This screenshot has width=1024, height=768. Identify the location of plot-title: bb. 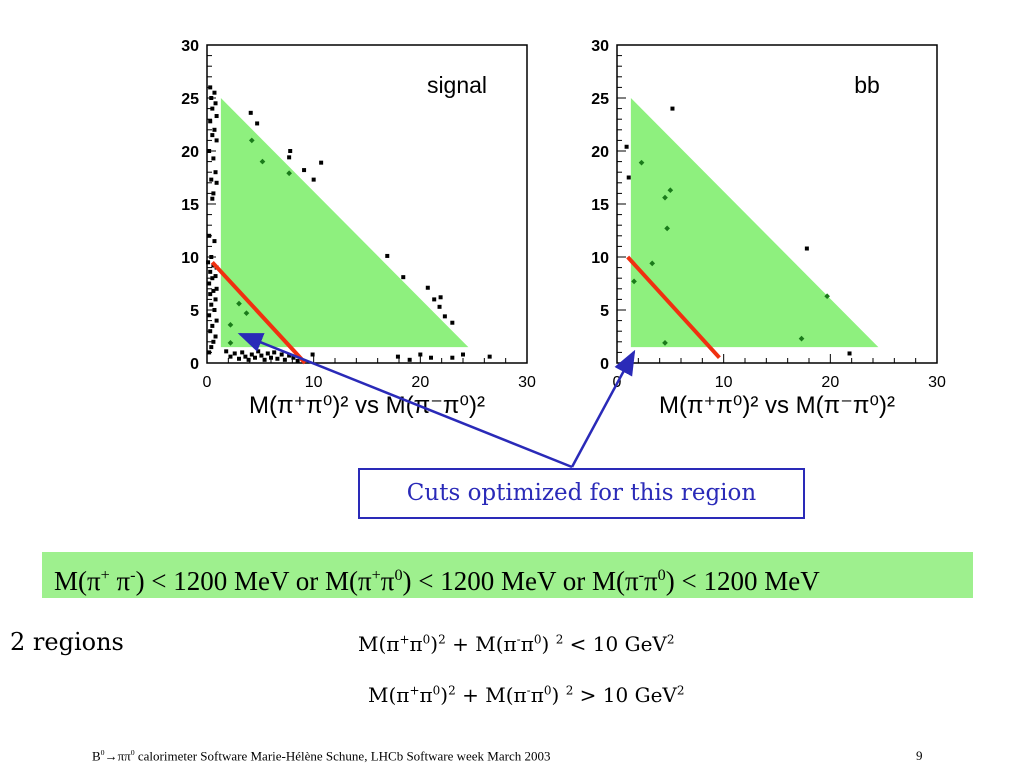
(867, 85).